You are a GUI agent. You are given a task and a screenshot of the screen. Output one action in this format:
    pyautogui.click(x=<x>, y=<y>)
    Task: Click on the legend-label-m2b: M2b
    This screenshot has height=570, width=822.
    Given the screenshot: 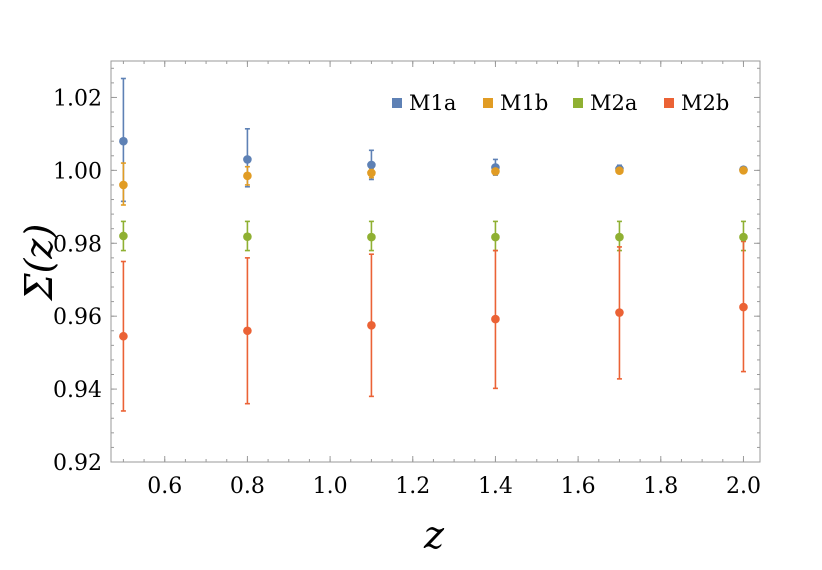 What is the action you would take?
    pyautogui.click(x=705, y=103)
    